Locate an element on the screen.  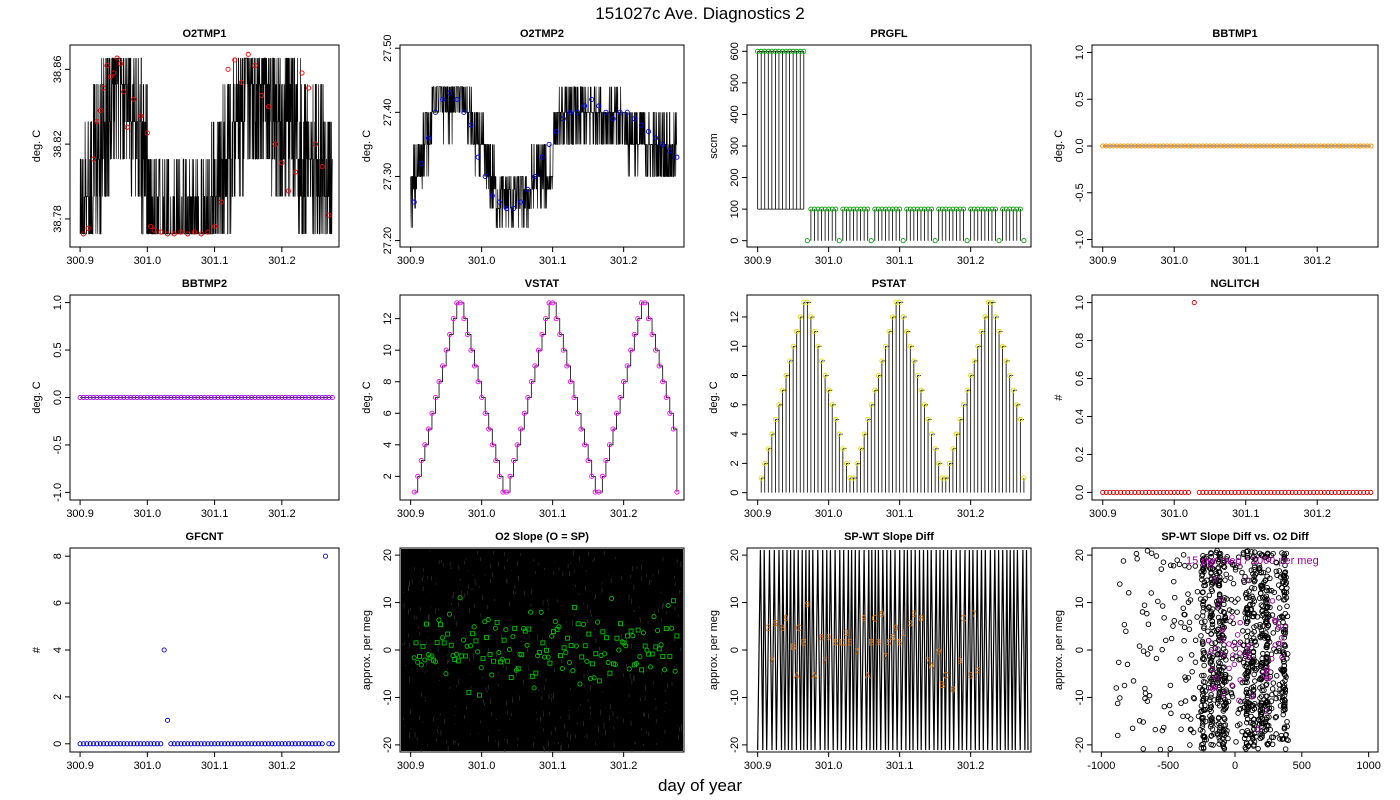
point-label: 7 is located at coordinates (928, 661).